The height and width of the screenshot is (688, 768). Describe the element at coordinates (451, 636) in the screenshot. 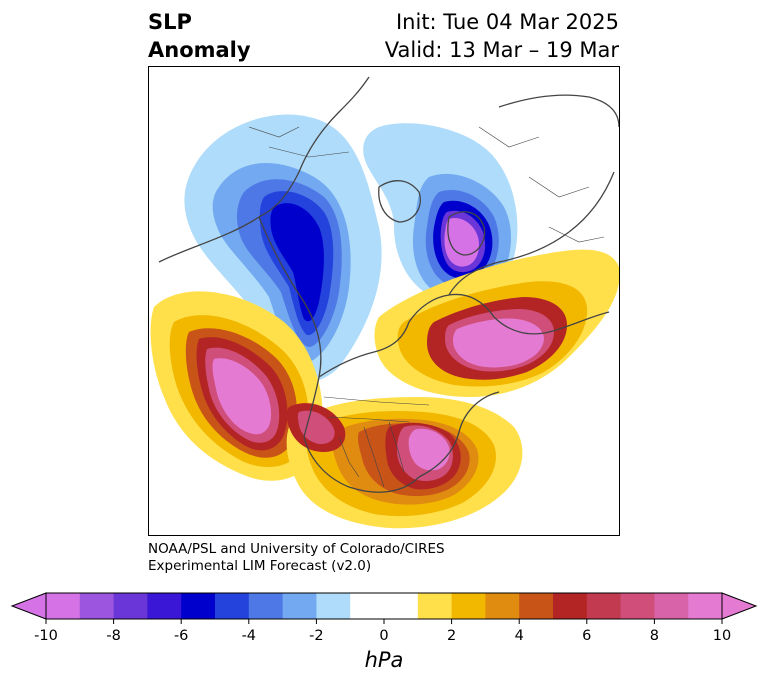

I see `colorbar-tick-label: 2` at that location.